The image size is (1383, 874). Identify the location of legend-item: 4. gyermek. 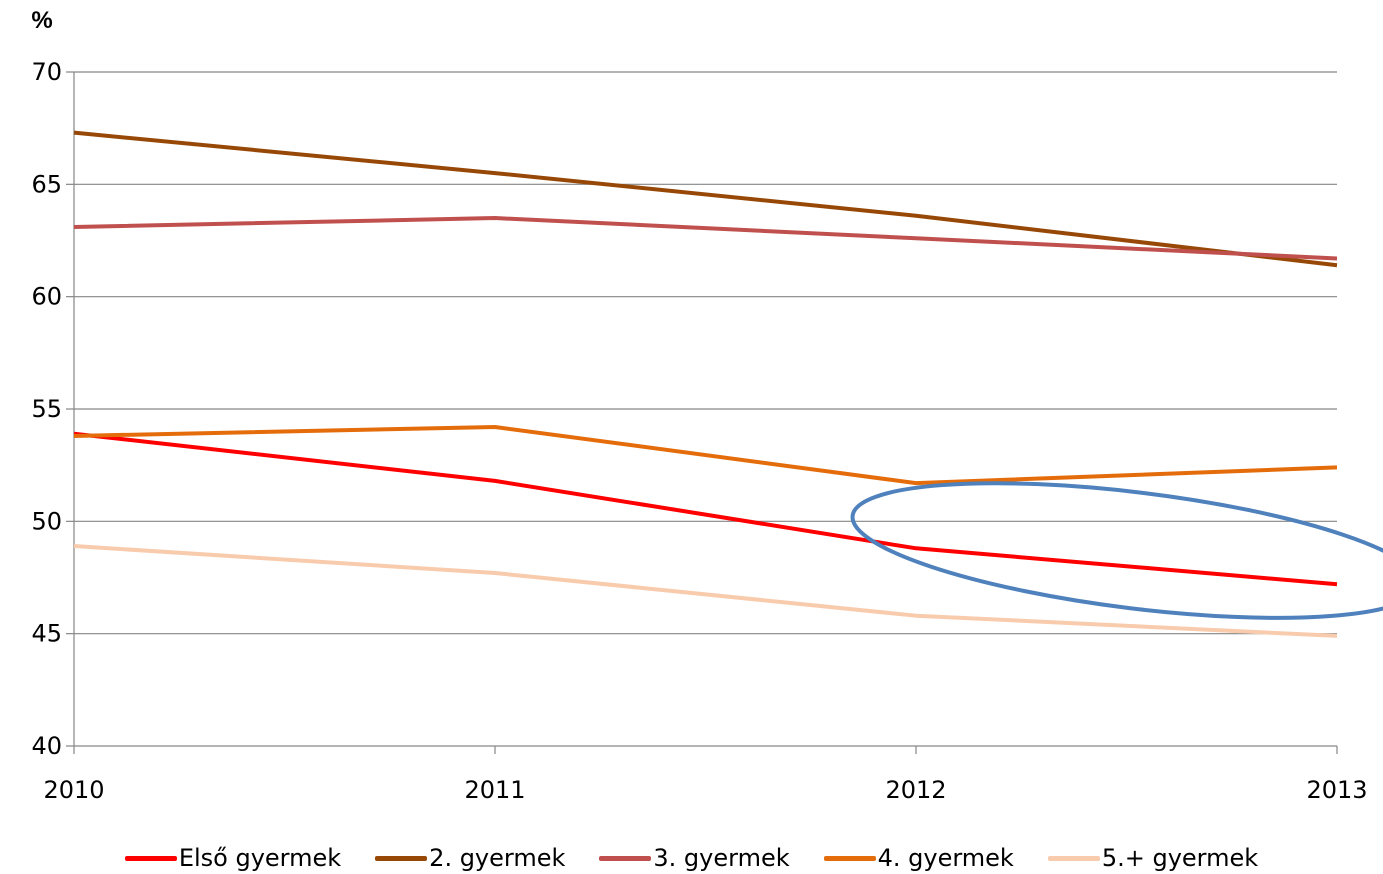
(918, 858).